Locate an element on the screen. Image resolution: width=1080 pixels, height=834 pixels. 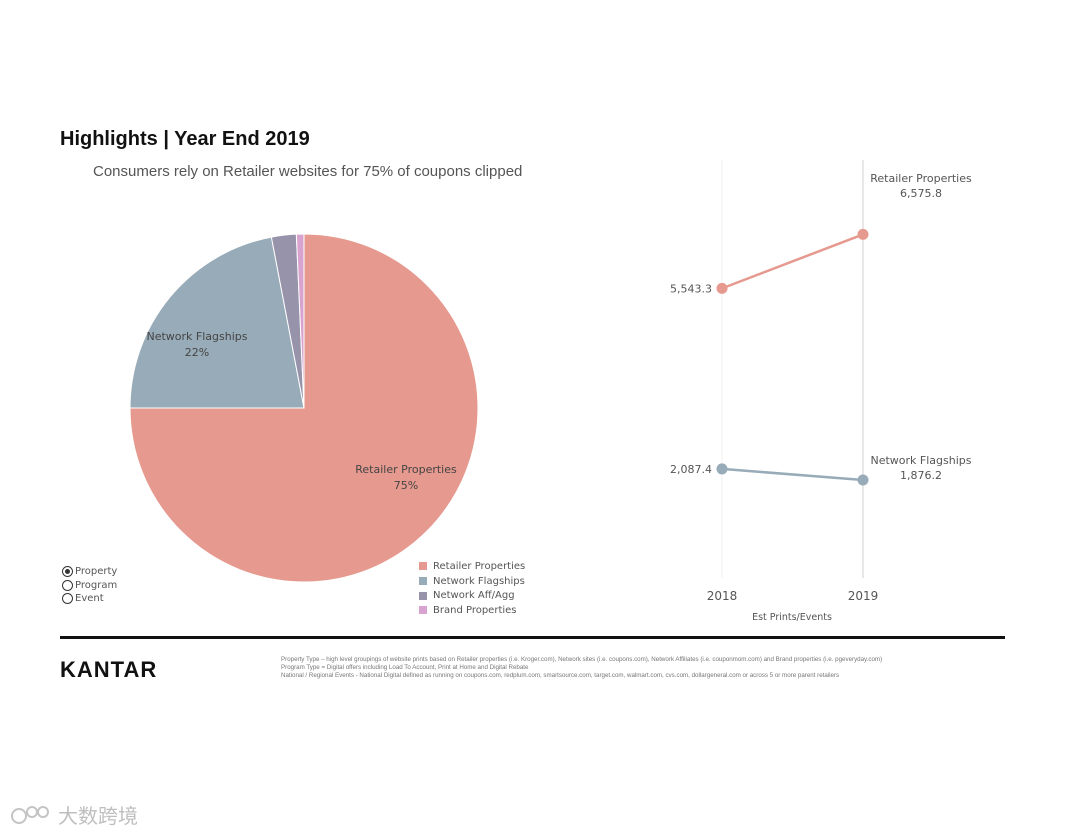
filter-option-event: Event is located at coordinates (89, 599).